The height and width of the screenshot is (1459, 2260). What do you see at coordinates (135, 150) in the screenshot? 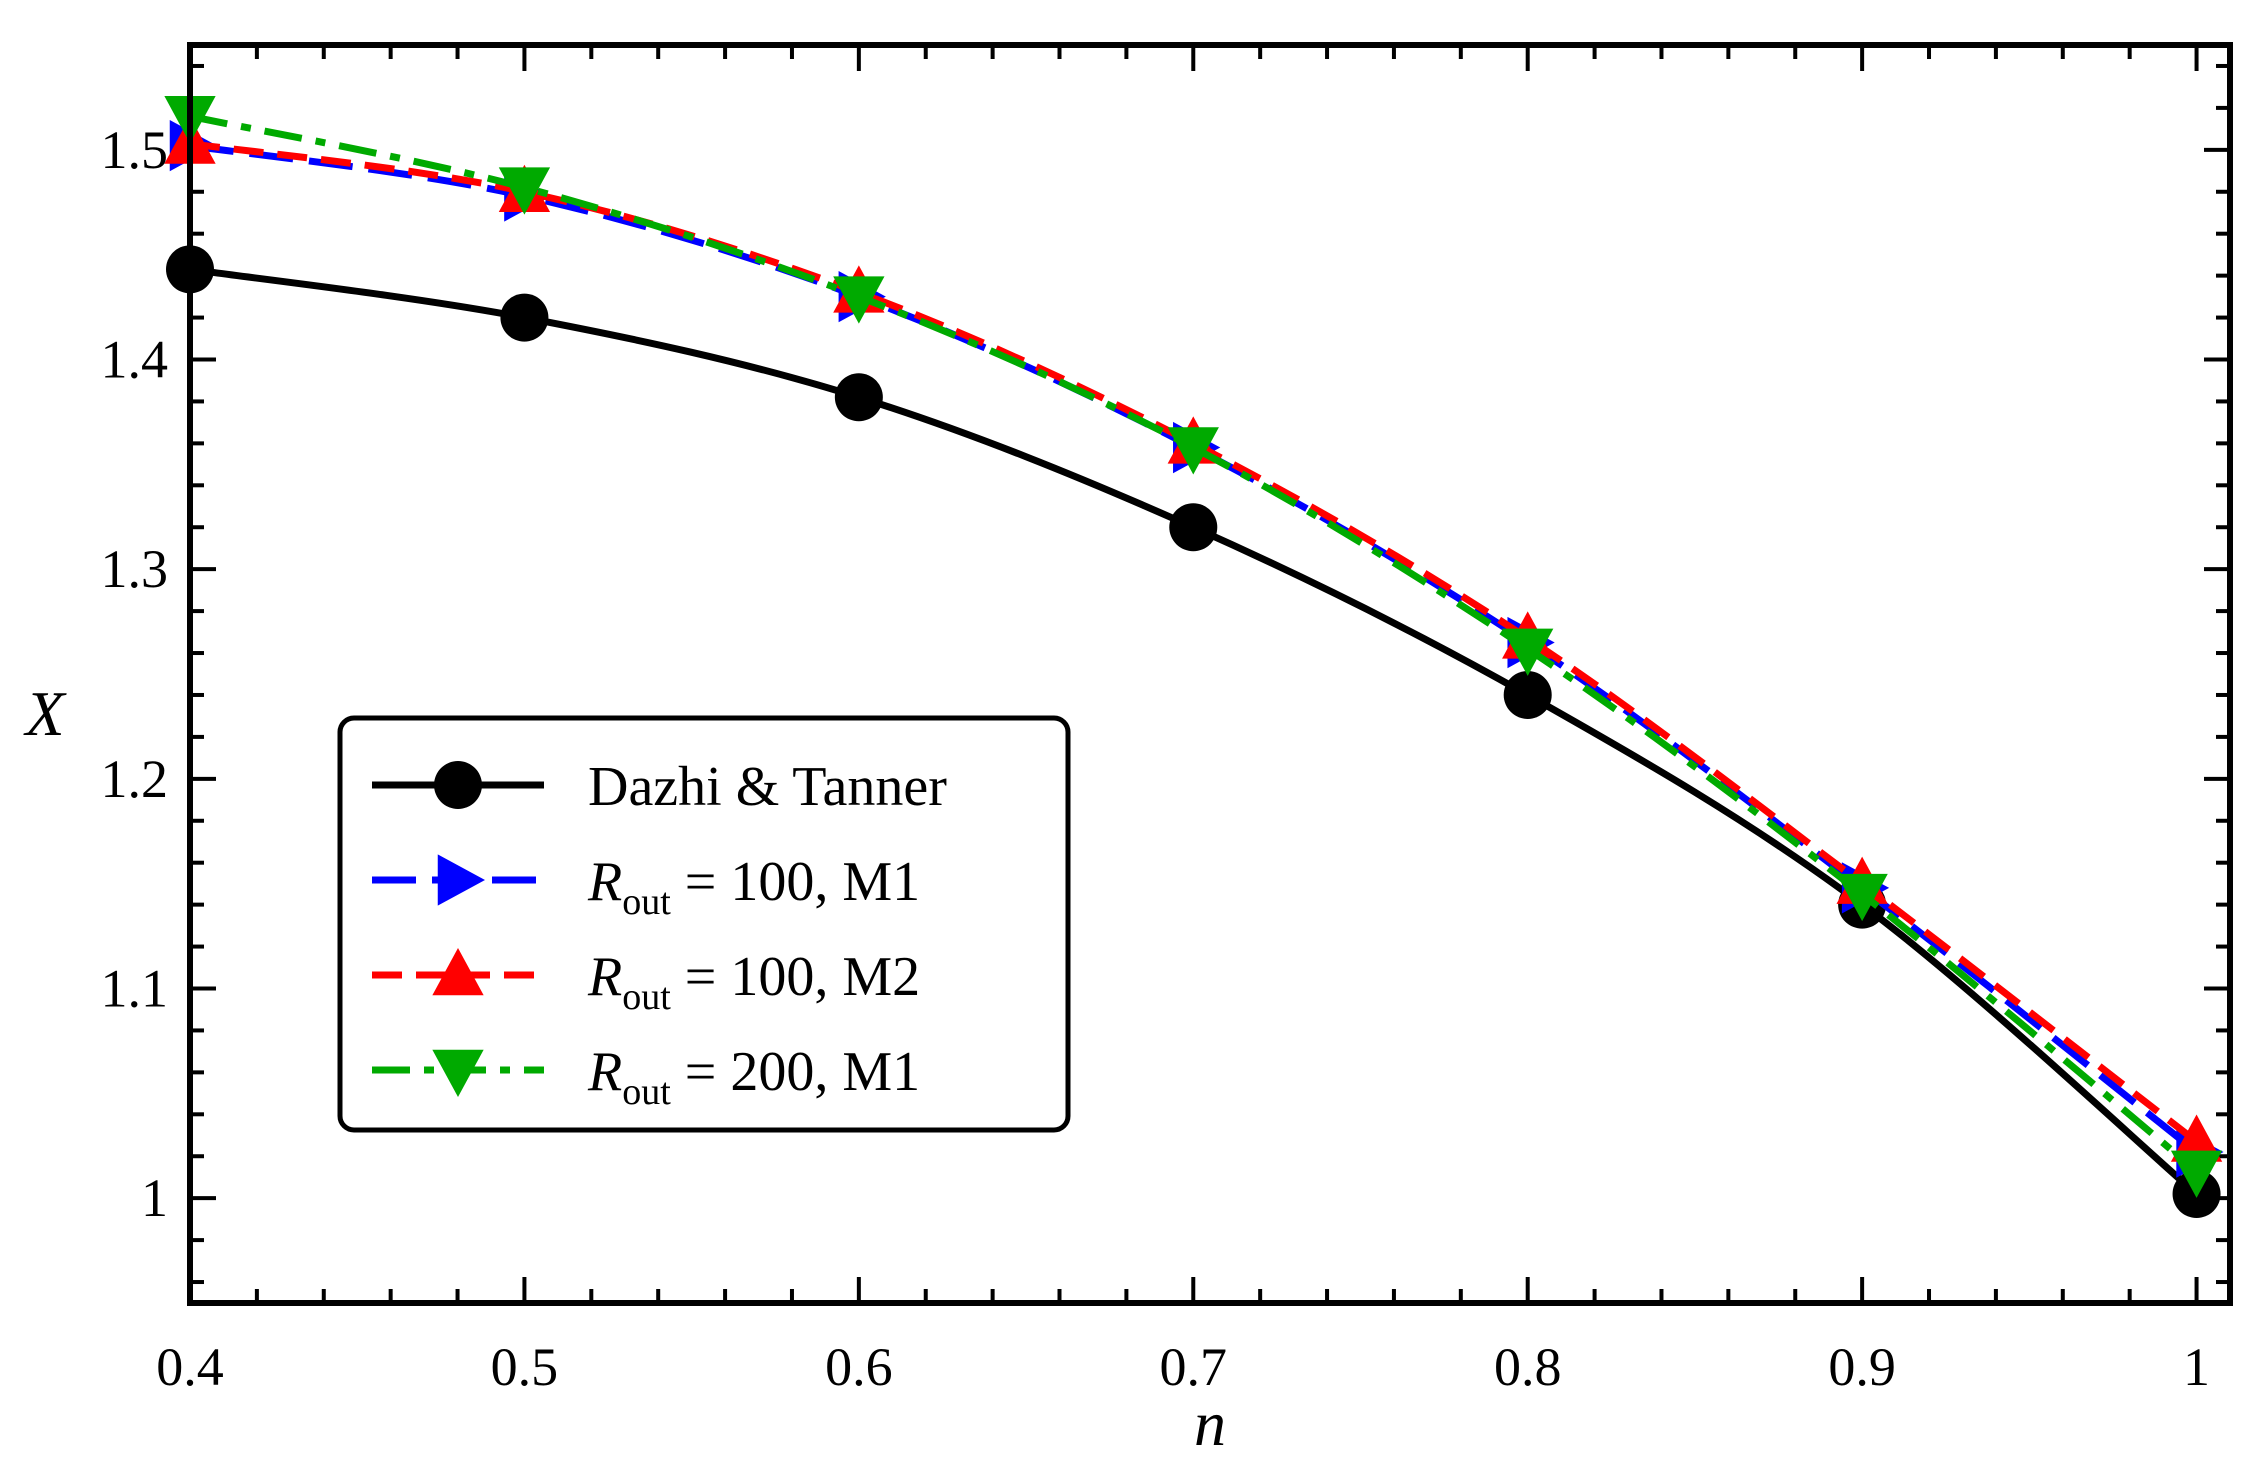
I see `y-tick-label: 1.5` at bounding box center [135, 150].